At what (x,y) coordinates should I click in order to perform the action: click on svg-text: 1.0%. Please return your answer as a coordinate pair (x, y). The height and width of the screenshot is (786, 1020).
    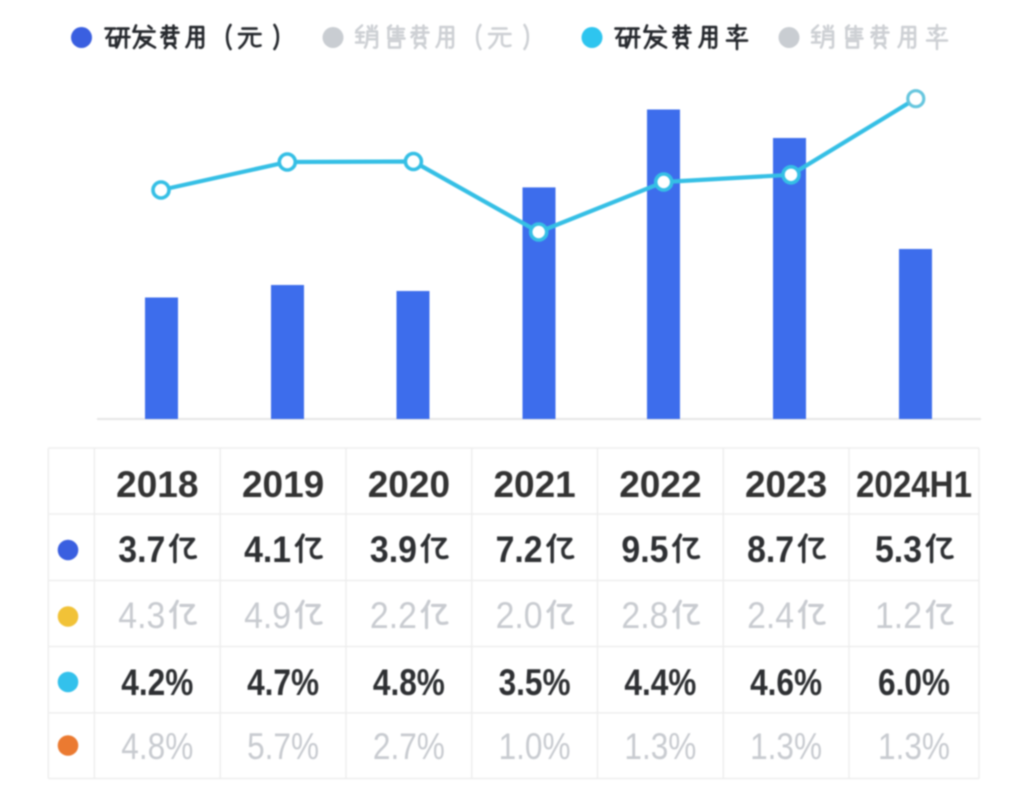
    Looking at the image, I should click on (535, 746).